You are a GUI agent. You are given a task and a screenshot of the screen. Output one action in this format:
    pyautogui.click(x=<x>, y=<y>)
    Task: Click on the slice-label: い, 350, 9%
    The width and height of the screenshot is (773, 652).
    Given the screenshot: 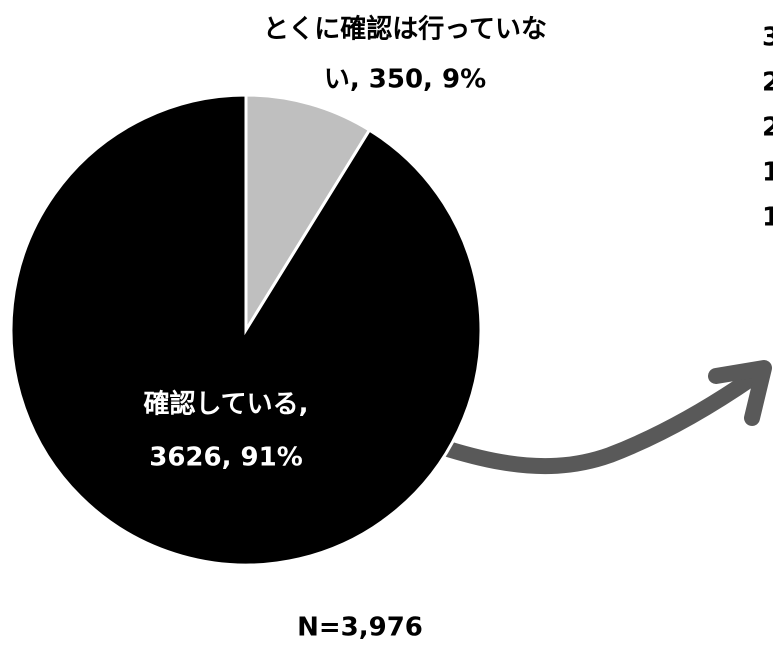 What is the action you would take?
    pyautogui.click(x=405, y=80)
    